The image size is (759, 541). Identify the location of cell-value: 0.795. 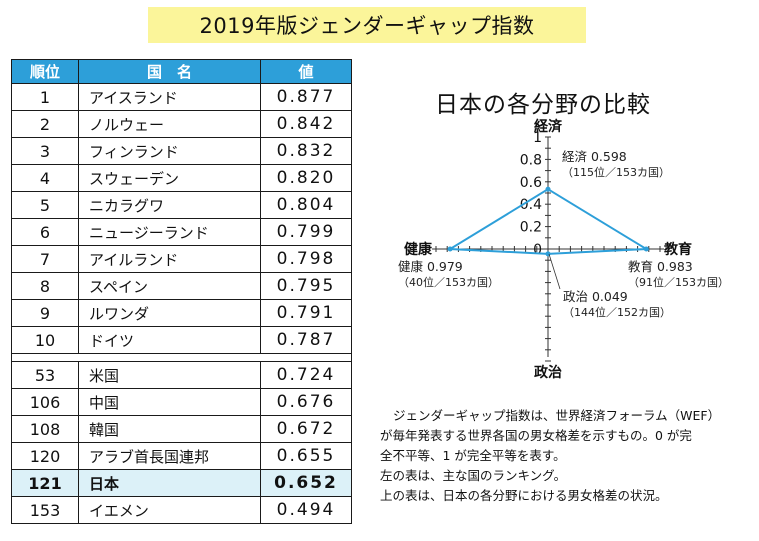
(306, 286).